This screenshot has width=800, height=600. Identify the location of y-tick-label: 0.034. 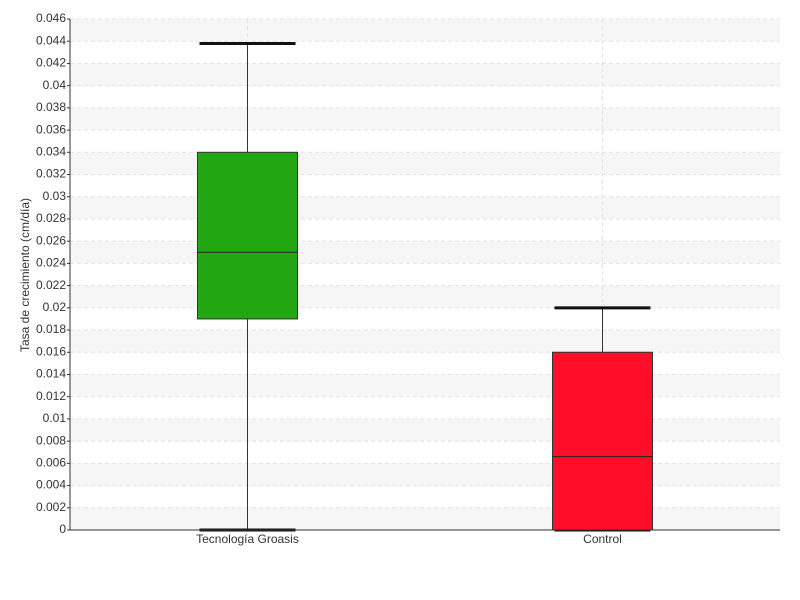
(51, 151).